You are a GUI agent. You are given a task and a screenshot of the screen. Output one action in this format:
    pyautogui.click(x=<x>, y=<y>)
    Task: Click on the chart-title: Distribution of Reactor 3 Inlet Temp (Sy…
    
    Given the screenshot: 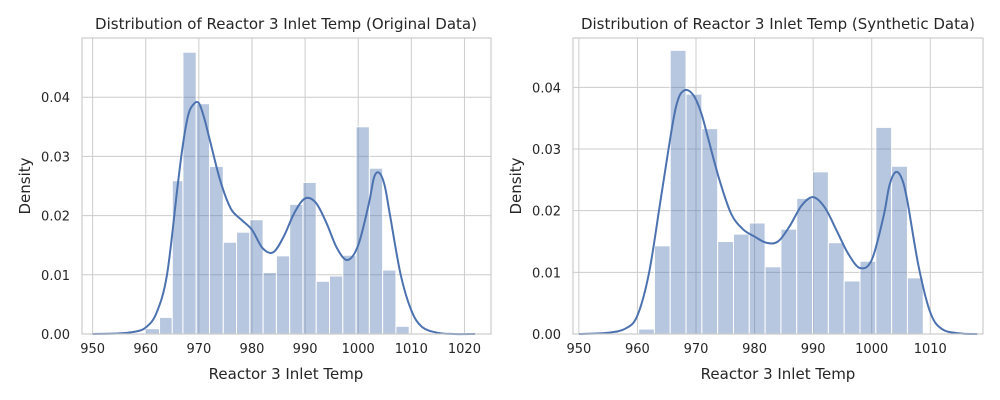 What is the action you would take?
    pyautogui.click(x=778, y=24)
    